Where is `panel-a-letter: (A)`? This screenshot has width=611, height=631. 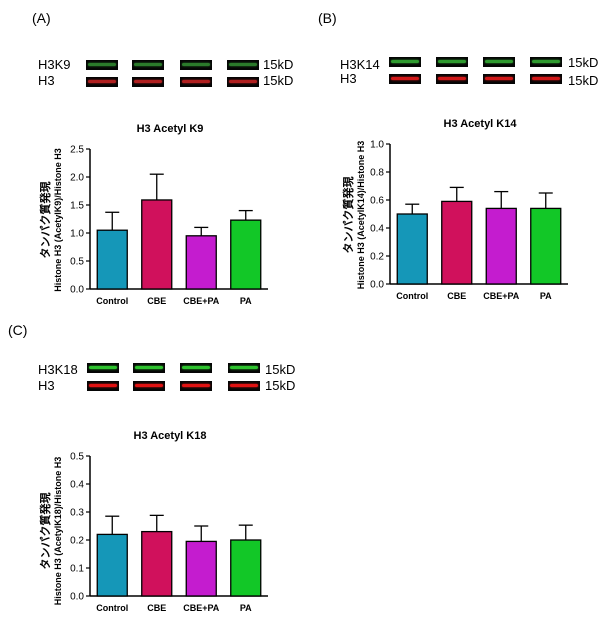 panel-a-letter: (A) is located at coordinates (41, 18).